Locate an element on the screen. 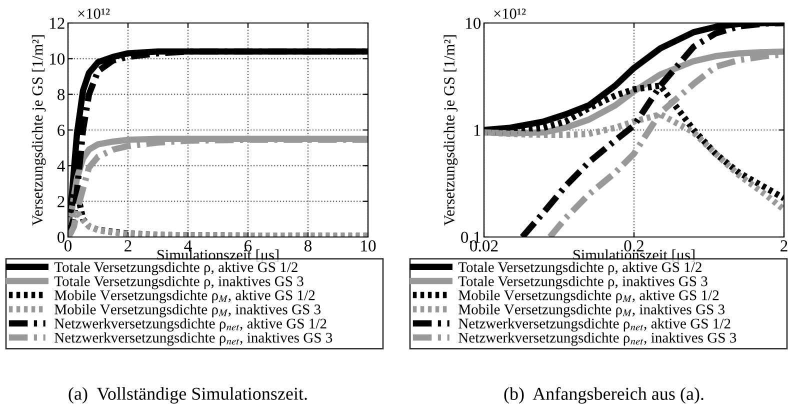 The height and width of the screenshot is (418, 799). y-tick-label: 12 is located at coordinates (57, 23).